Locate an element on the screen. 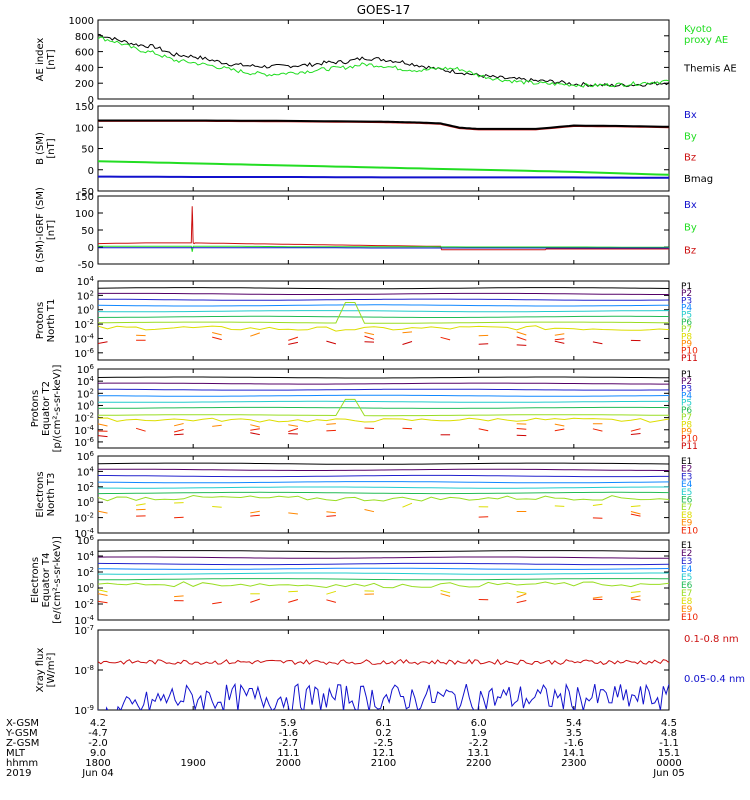  legend-entry: E10 is located at coordinates (689, 531).